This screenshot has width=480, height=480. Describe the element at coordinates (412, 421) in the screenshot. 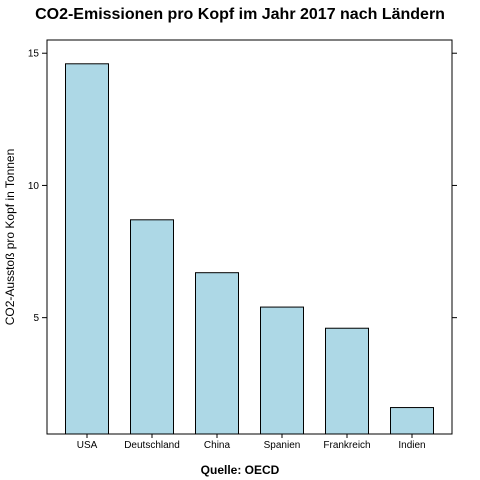

I see `bar-indien` at that location.